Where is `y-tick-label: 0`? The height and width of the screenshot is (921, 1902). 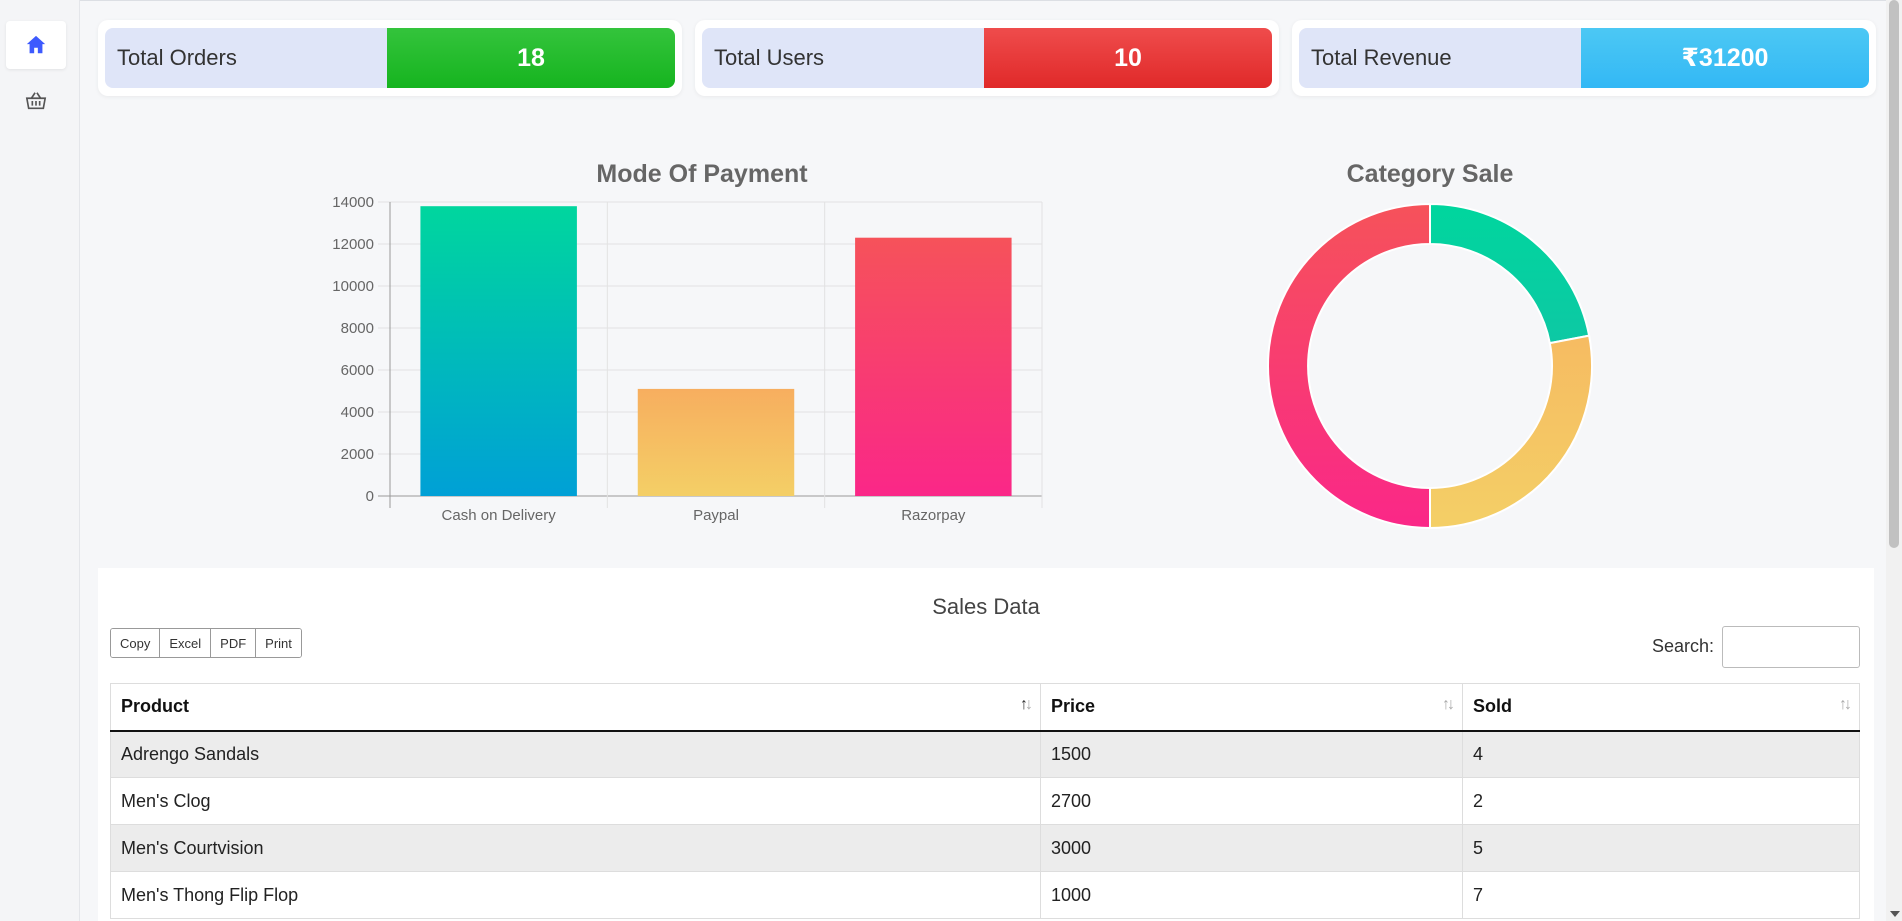
y-tick-label: 0 is located at coordinates (370, 496).